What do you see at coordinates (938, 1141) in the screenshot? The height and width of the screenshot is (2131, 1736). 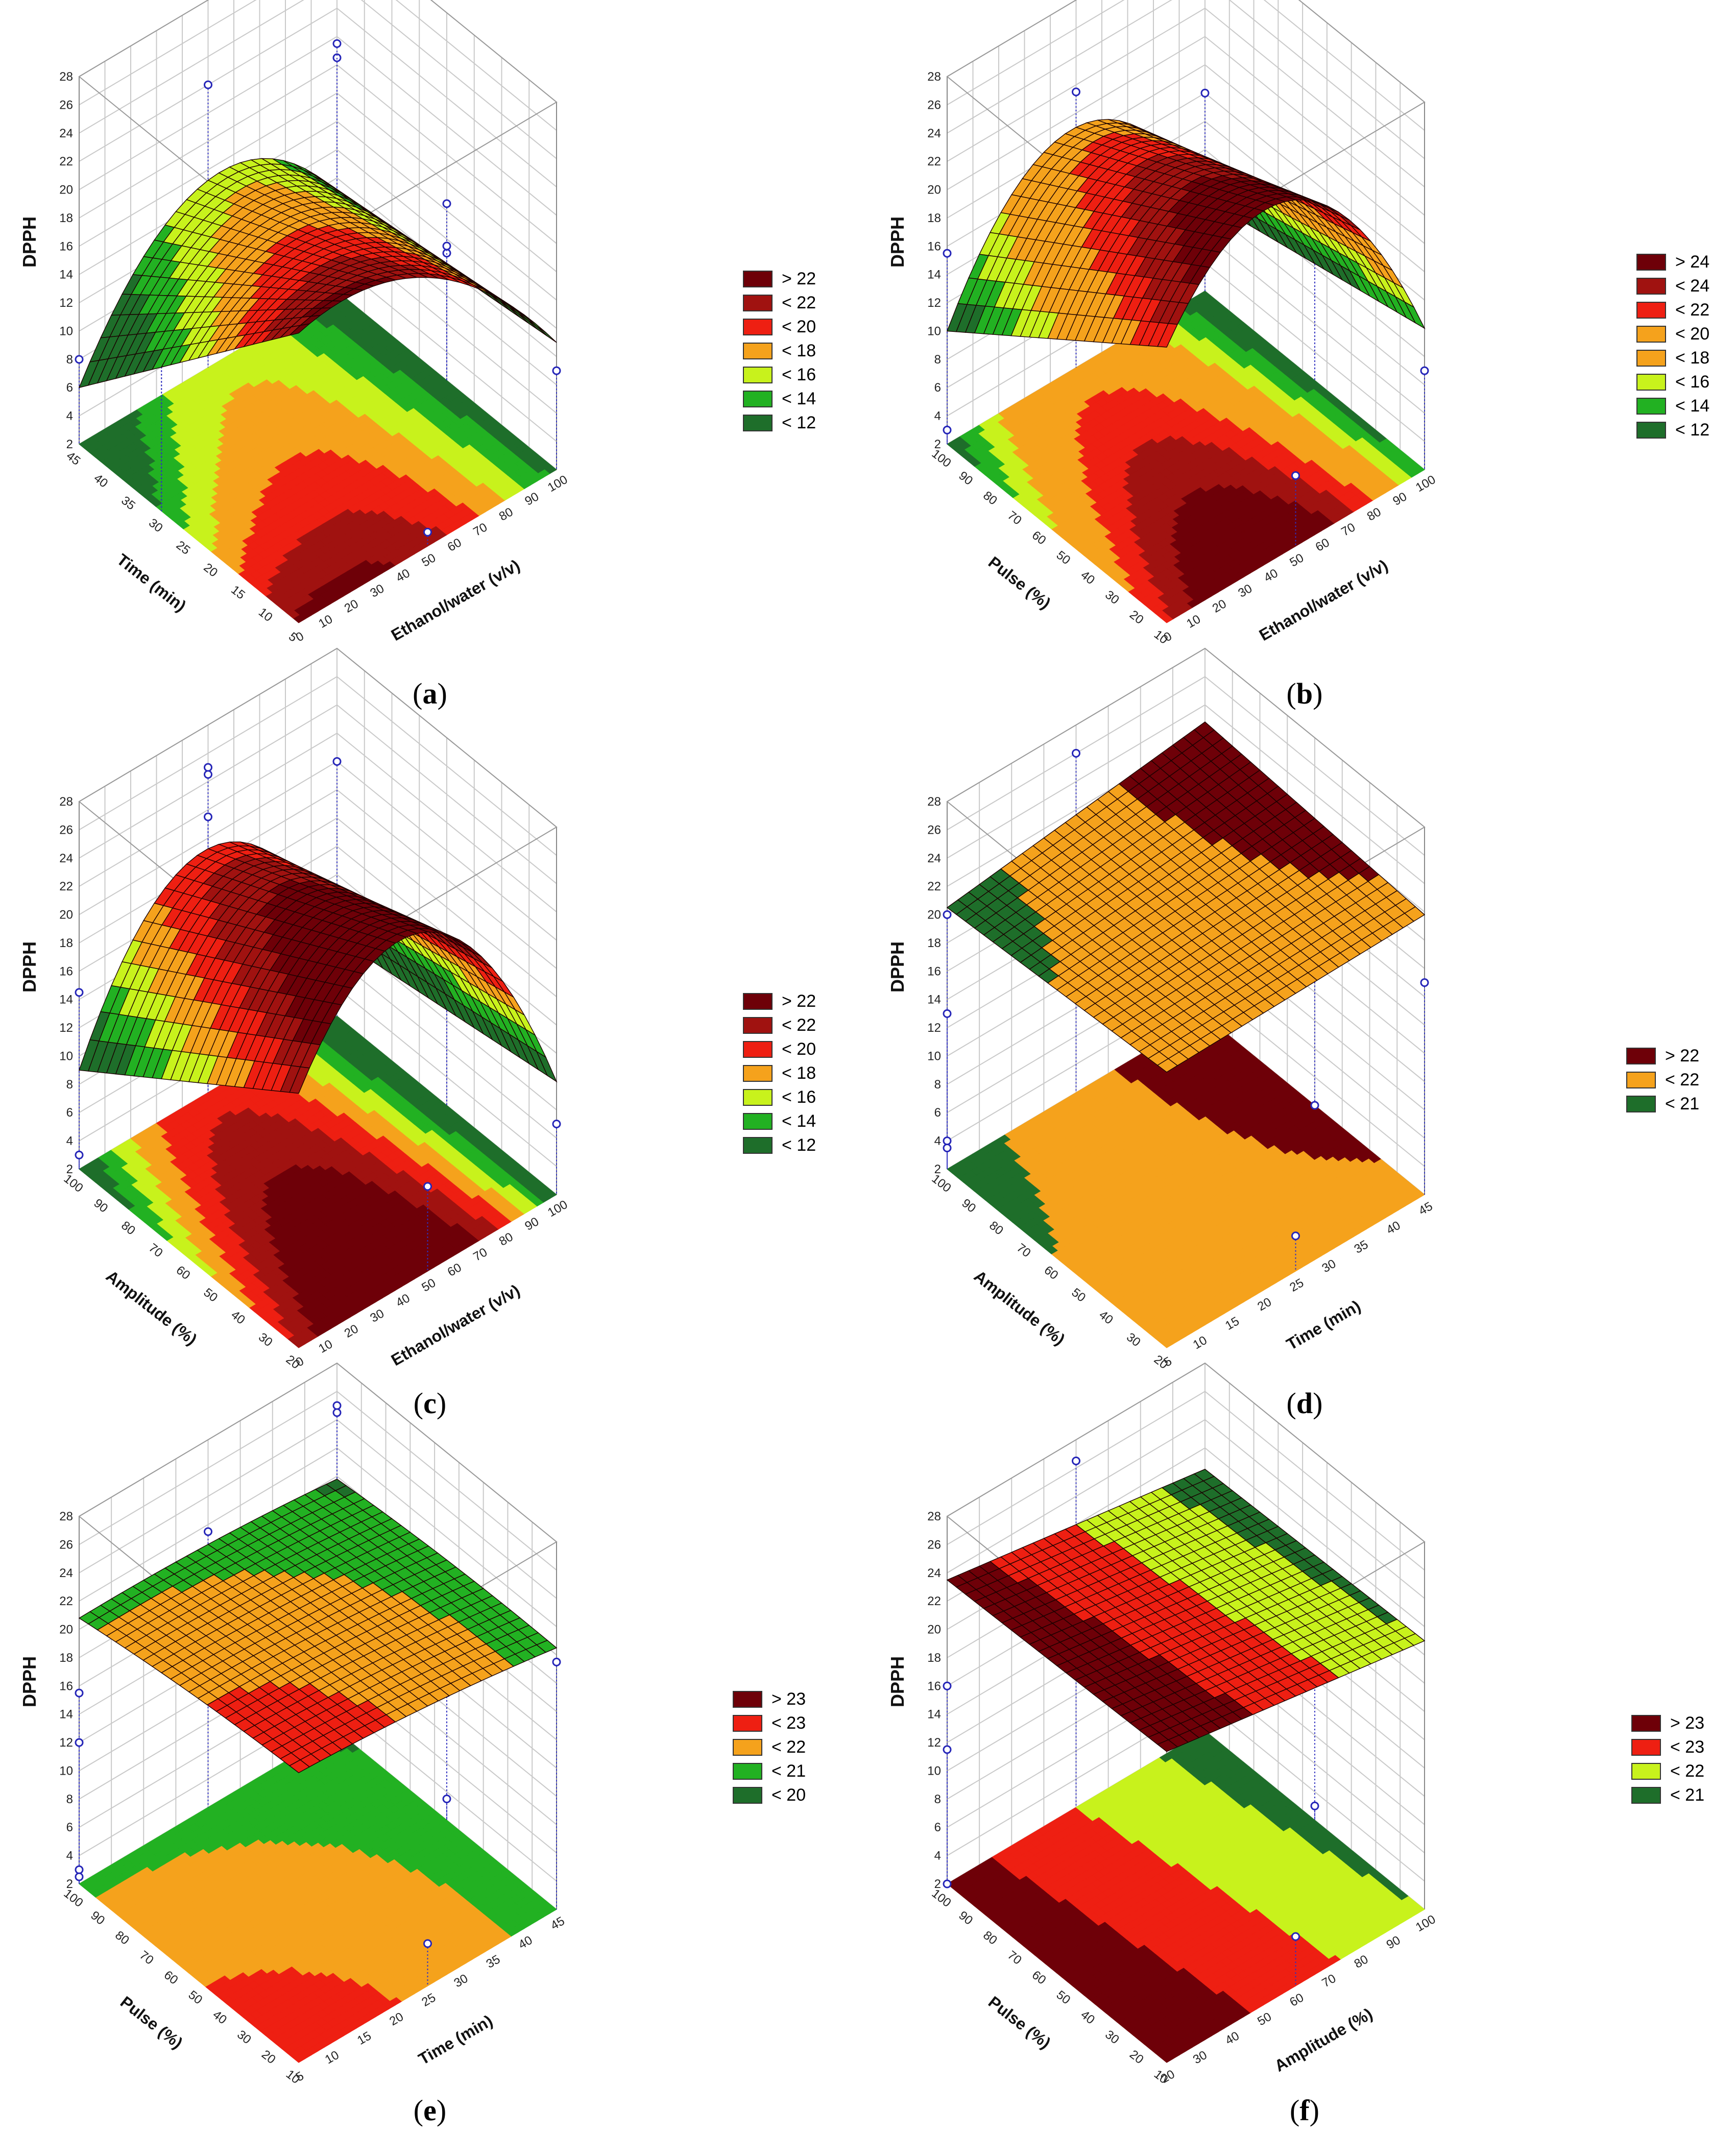 I see `z-tick-label: 4` at bounding box center [938, 1141].